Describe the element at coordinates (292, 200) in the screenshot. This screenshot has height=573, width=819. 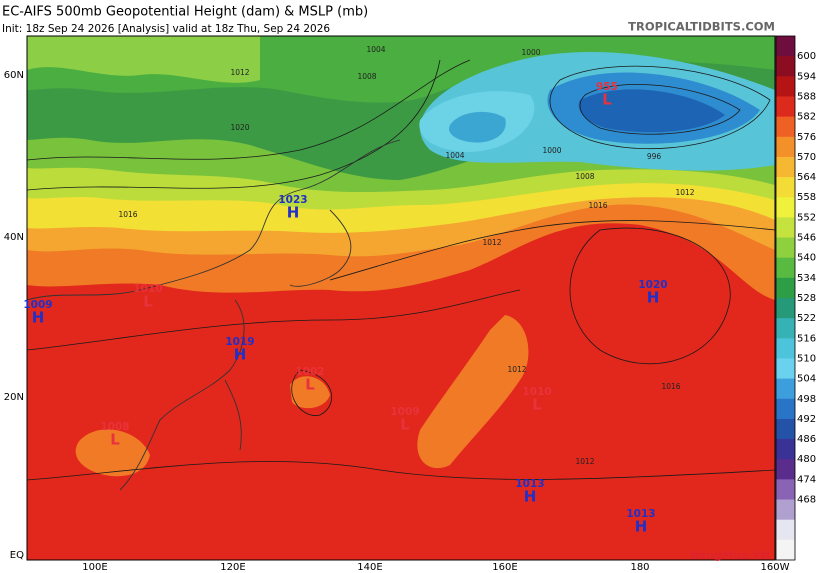
I see `center-value: 1023` at that location.